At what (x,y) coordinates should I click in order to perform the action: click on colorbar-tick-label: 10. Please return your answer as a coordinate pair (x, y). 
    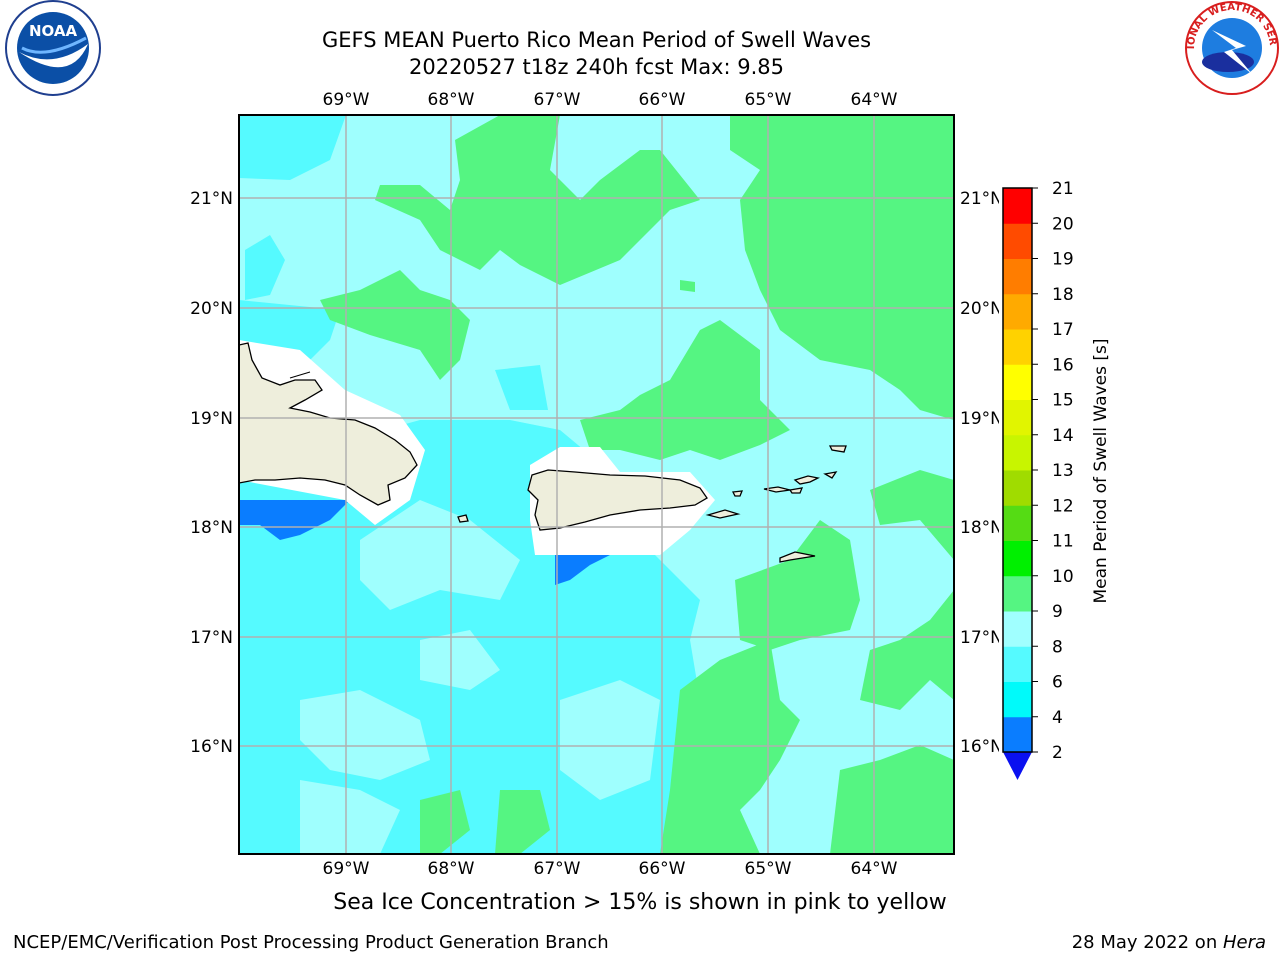
    Looking at the image, I should click on (1063, 577).